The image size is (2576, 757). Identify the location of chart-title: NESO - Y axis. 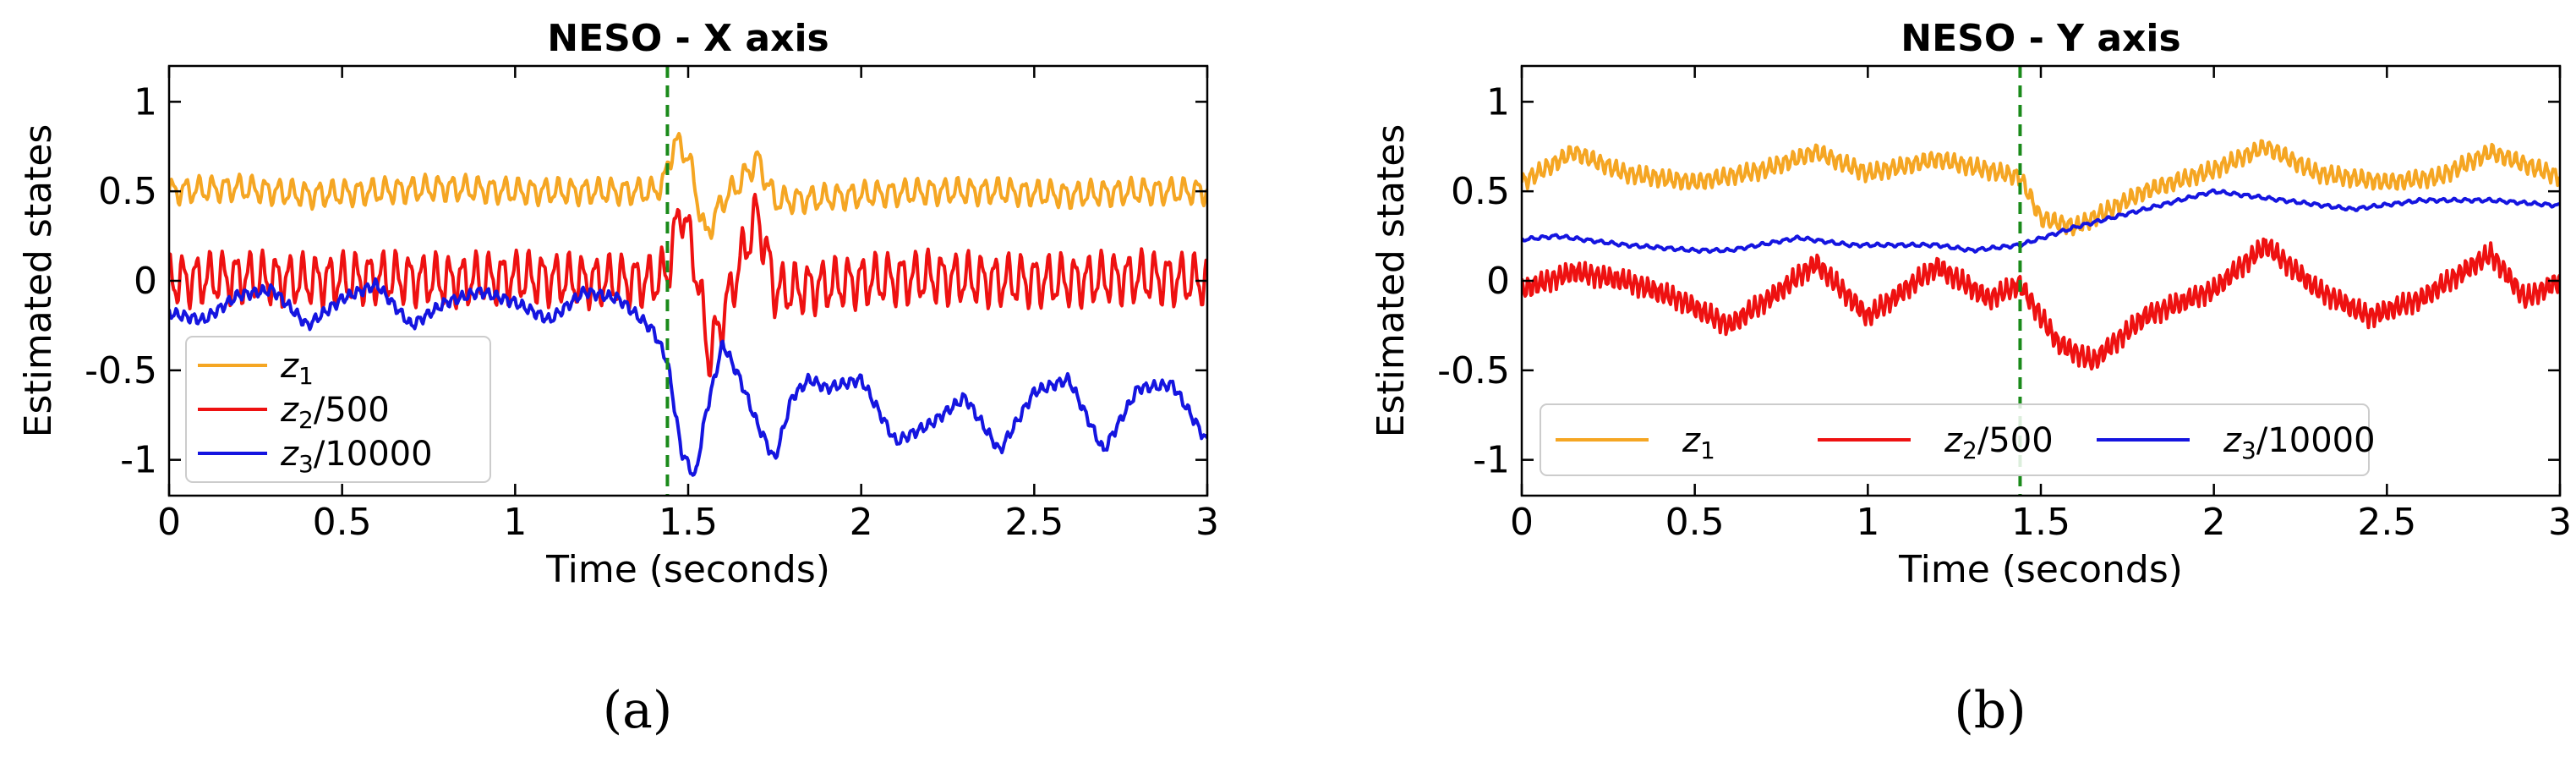
(2040, 38).